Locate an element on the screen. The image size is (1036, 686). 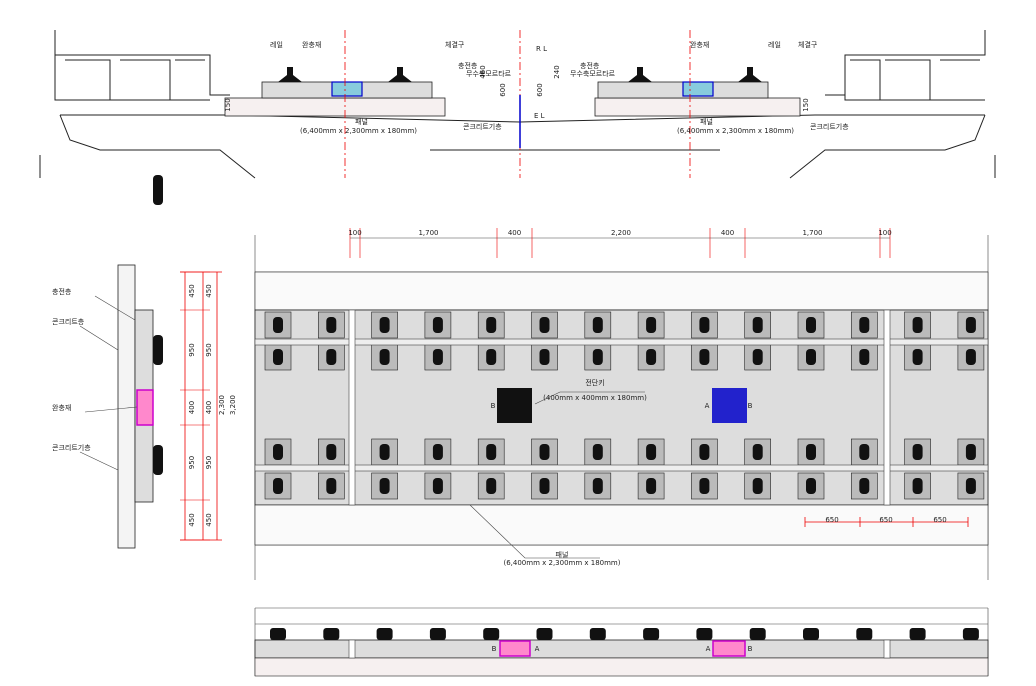
section-dim: 150 is located at coordinates (228, 104).